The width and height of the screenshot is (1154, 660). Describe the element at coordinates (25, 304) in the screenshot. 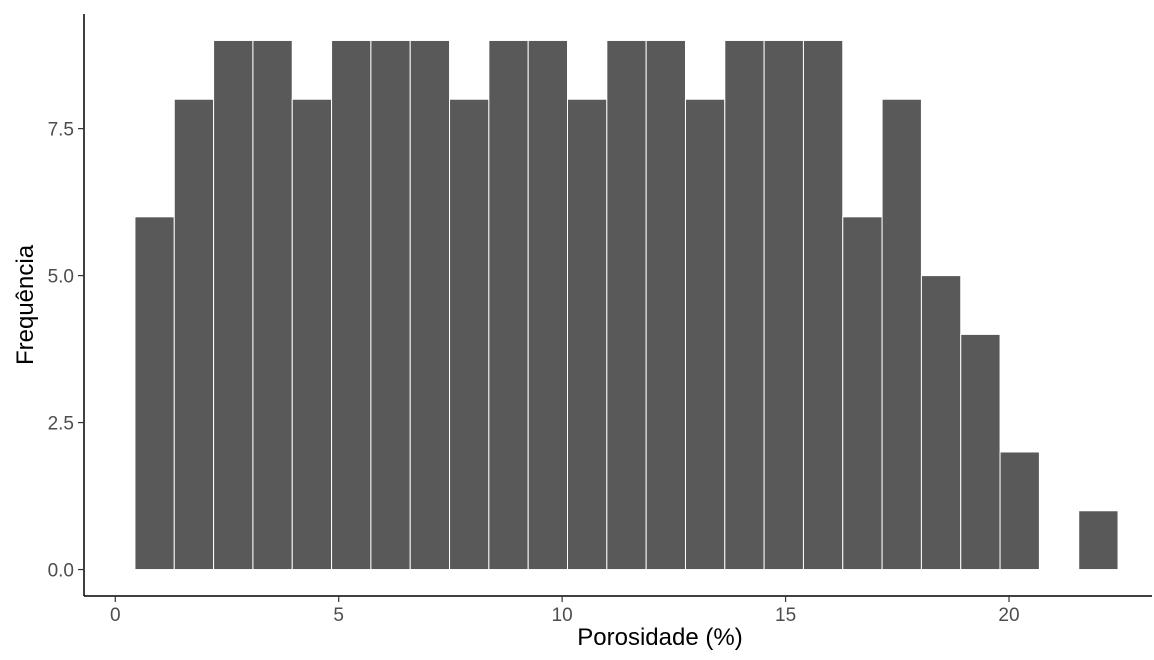

I see `y-axis-title: Frequência` at that location.